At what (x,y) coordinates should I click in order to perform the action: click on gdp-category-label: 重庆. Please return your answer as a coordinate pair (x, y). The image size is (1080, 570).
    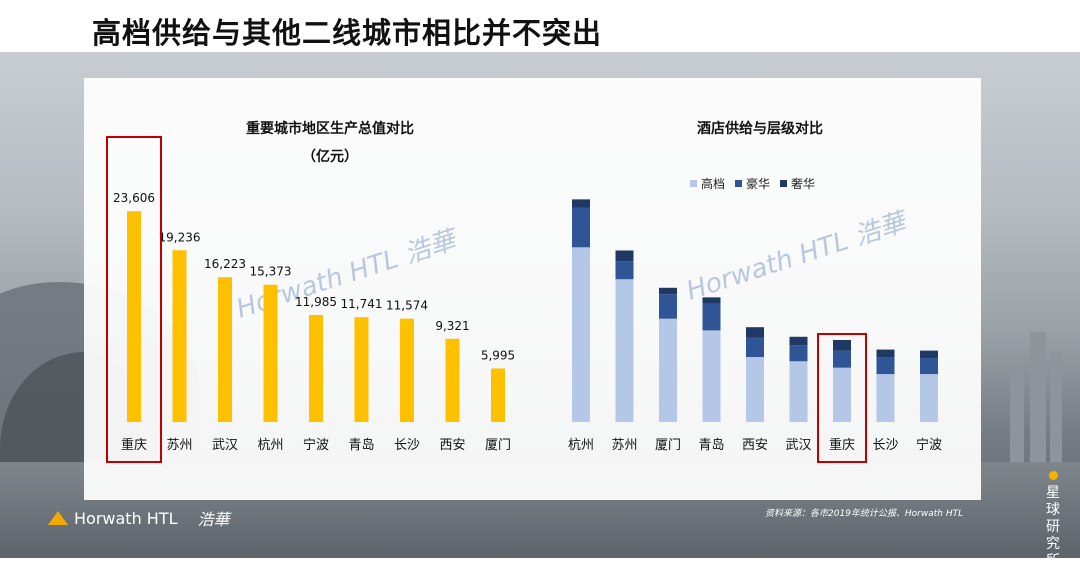
    Looking at the image, I should click on (134, 445).